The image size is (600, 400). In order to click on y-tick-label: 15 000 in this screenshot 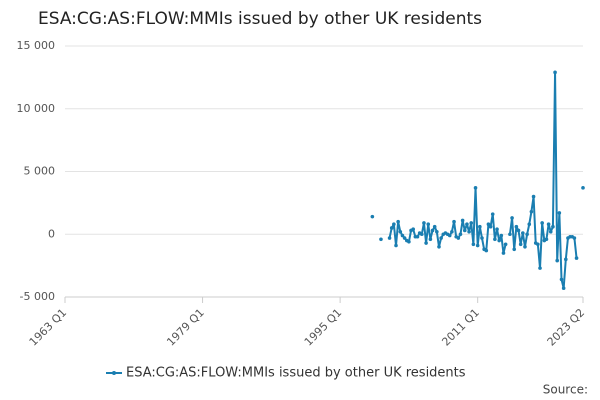, I will do `click(36, 45)`.